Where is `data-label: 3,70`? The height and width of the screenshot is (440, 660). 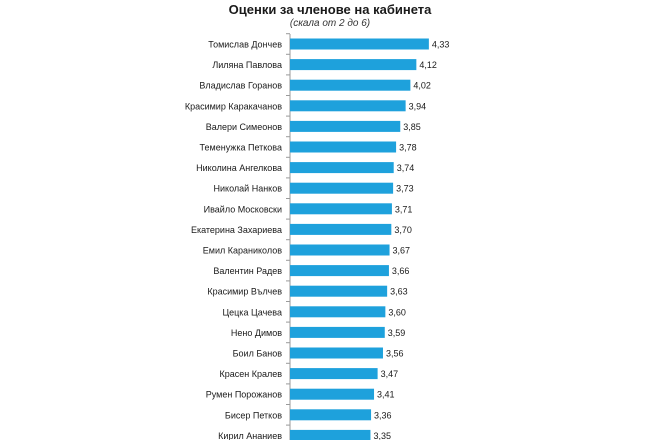
data-label: 3,70 is located at coordinates (403, 230).